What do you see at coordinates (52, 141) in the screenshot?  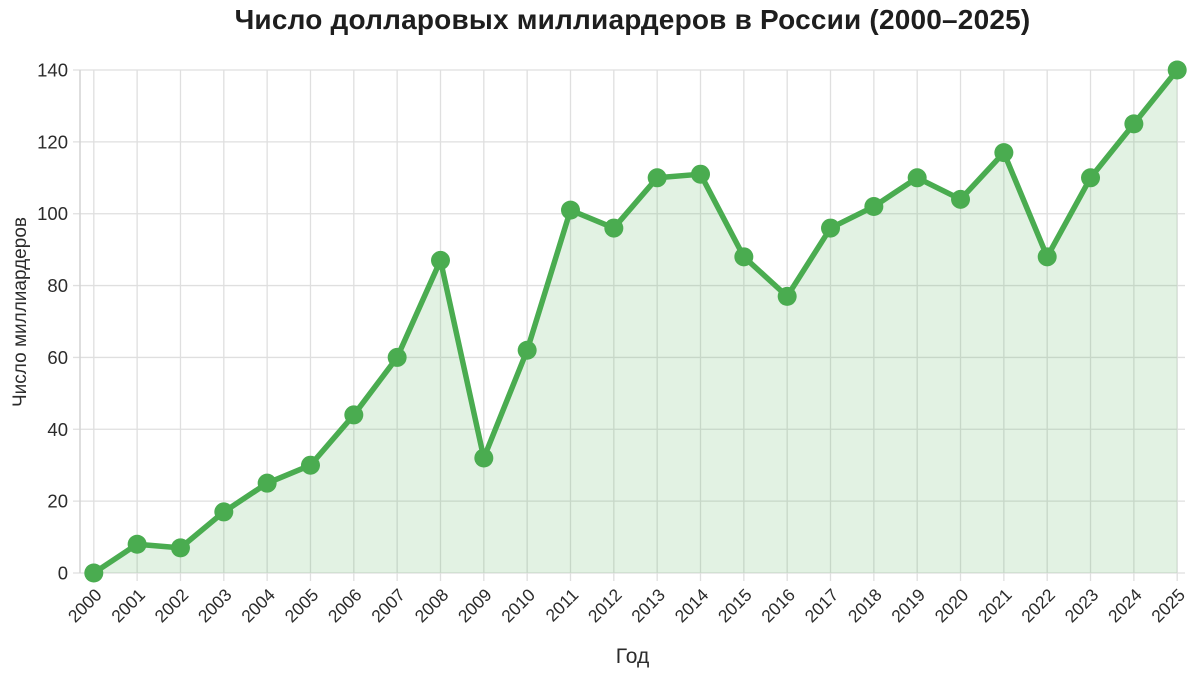 I see `y-tick-label: 120` at bounding box center [52, 141].